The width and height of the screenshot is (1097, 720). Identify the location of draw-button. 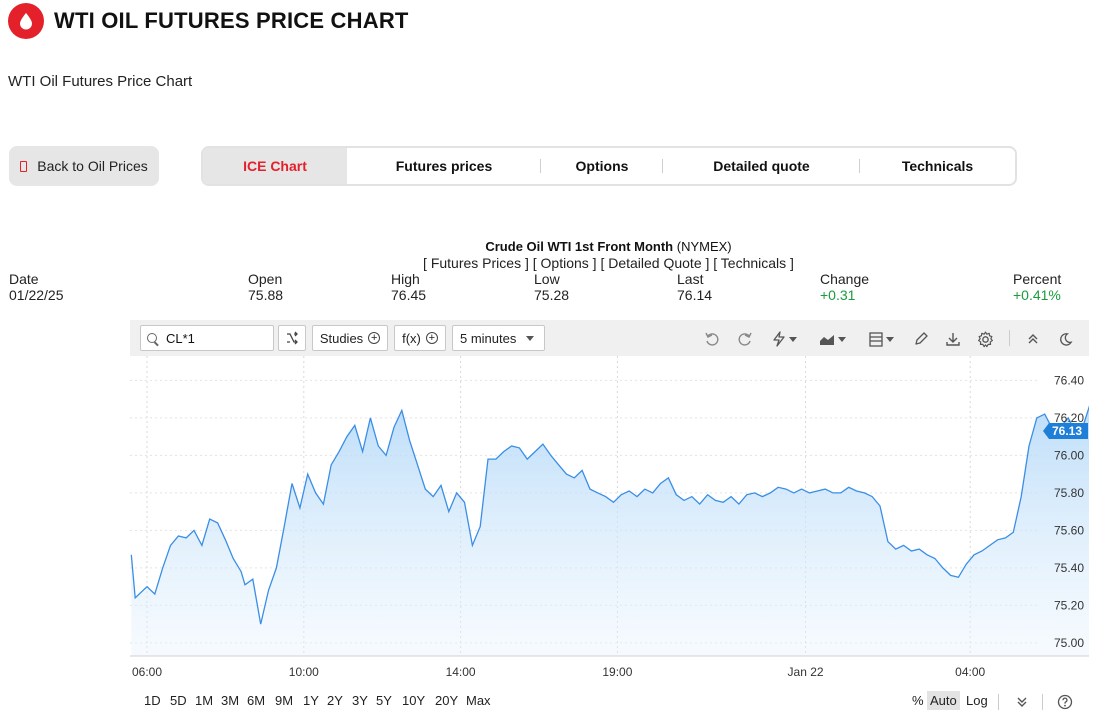
(921, 339).